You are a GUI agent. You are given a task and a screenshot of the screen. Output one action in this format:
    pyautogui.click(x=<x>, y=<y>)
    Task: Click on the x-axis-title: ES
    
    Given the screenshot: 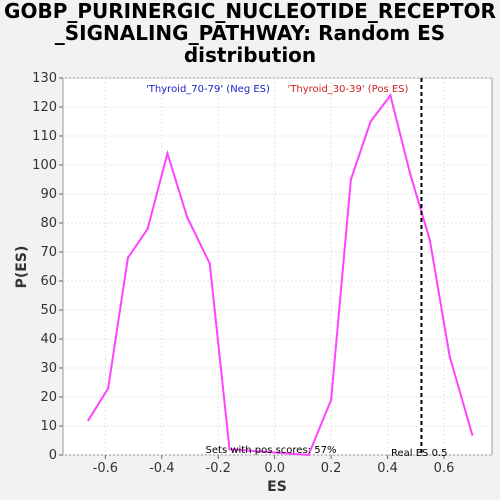 What is the action you would take?
    pyautogui.click(x=277, y=487)
    